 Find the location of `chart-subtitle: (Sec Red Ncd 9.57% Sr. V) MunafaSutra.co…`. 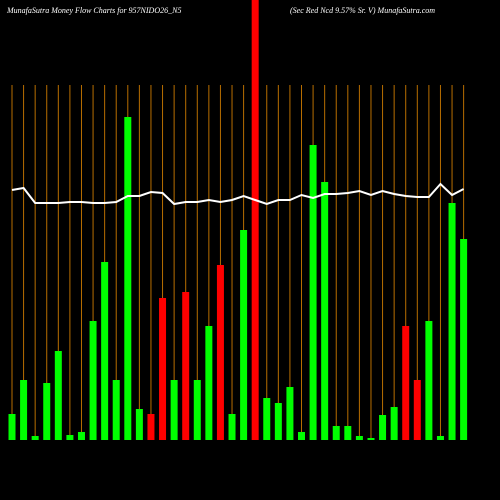

chart-subtitle: (Sec Red Ncd 9.57% Sr. V) MunafaSutra.co… is located at coordinates (362, 10).